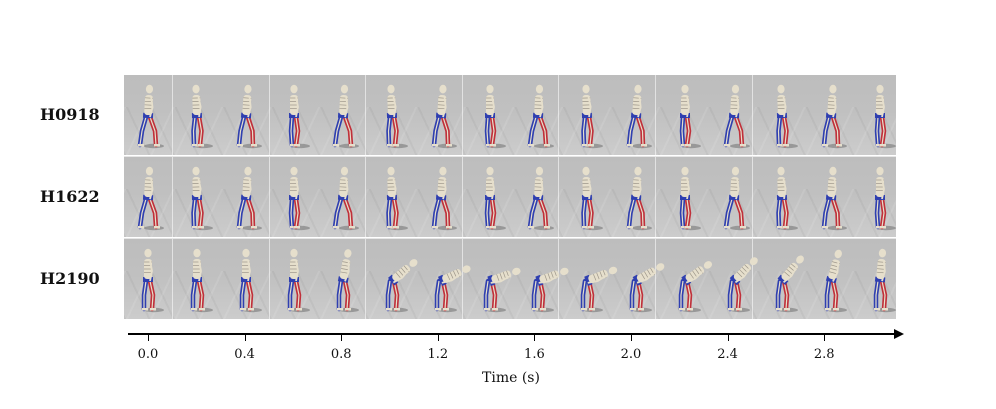 The width and height of the screenshot is (996, 409). What do you see at coordinates (70, 114) in the screenshot?
I see `row-label-h0918: H0918` at bounding box center [70, 114].